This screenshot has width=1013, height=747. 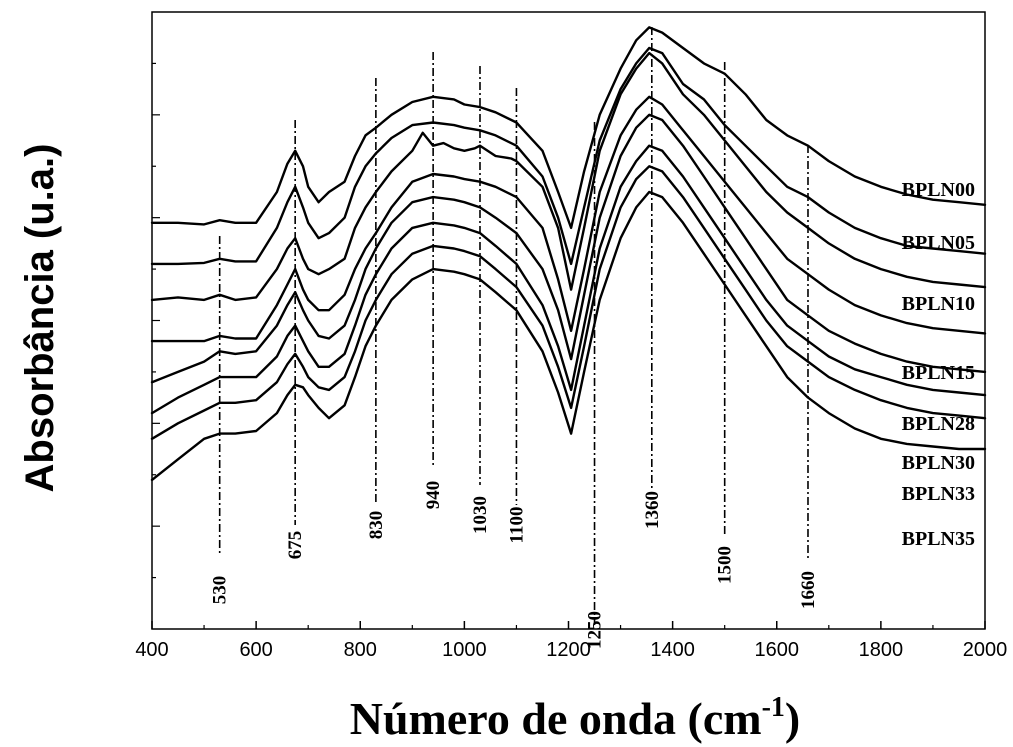 What do you see at coordinates (514, 565) in the screenshot?
I see `peak-labels: 530 675 830 940 1030 1100 1250 1360 1500 1660` at bounding box center [514, 565].